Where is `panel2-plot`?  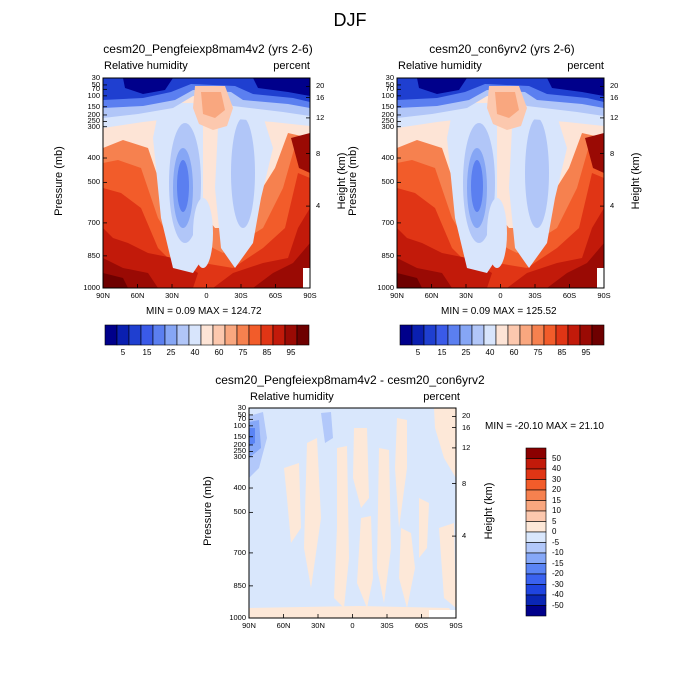
panel2-plot is located at coordinates (500, 183).